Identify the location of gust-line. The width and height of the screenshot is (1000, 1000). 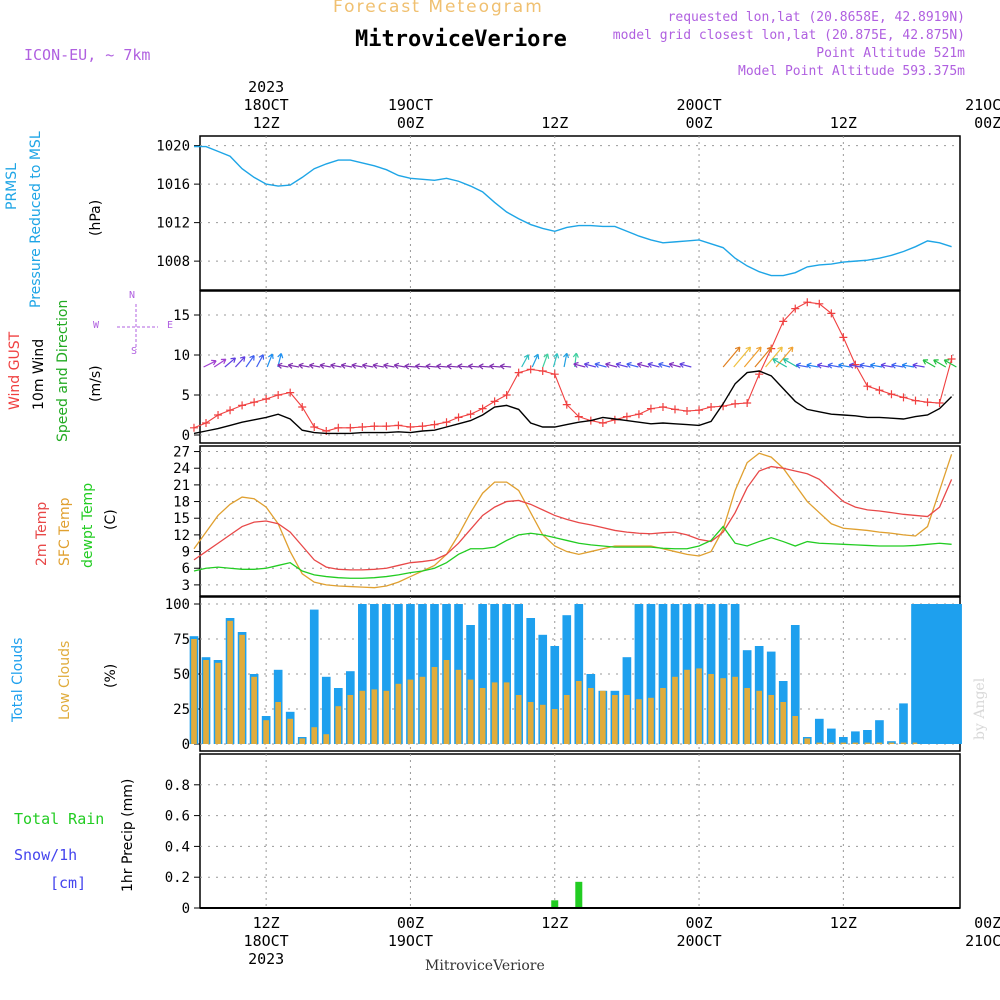
(573, 366).